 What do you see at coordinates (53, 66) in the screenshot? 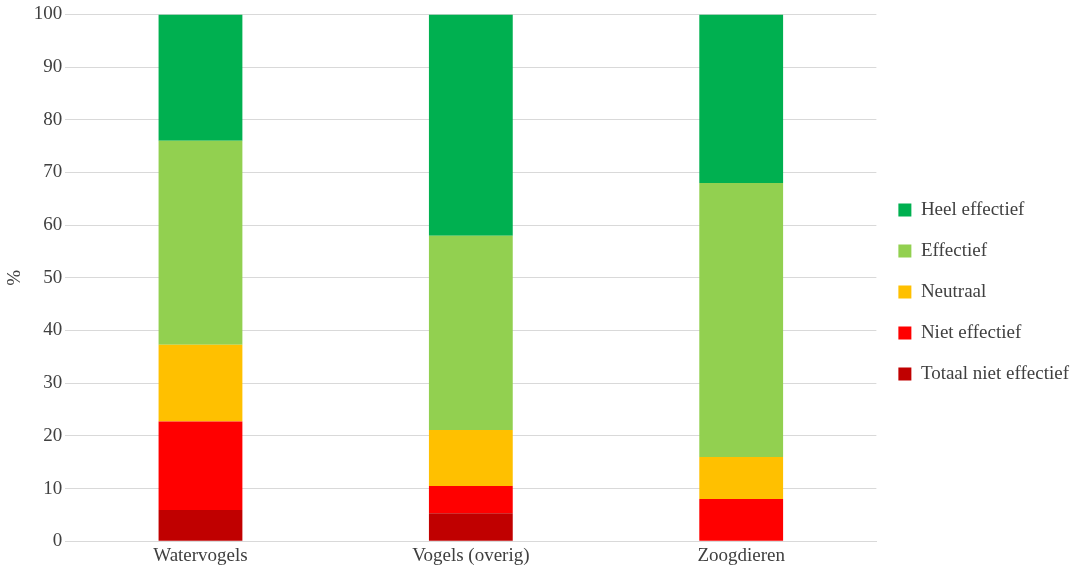
I see `y-tick-label: 90` at bounding box center [53, 66].